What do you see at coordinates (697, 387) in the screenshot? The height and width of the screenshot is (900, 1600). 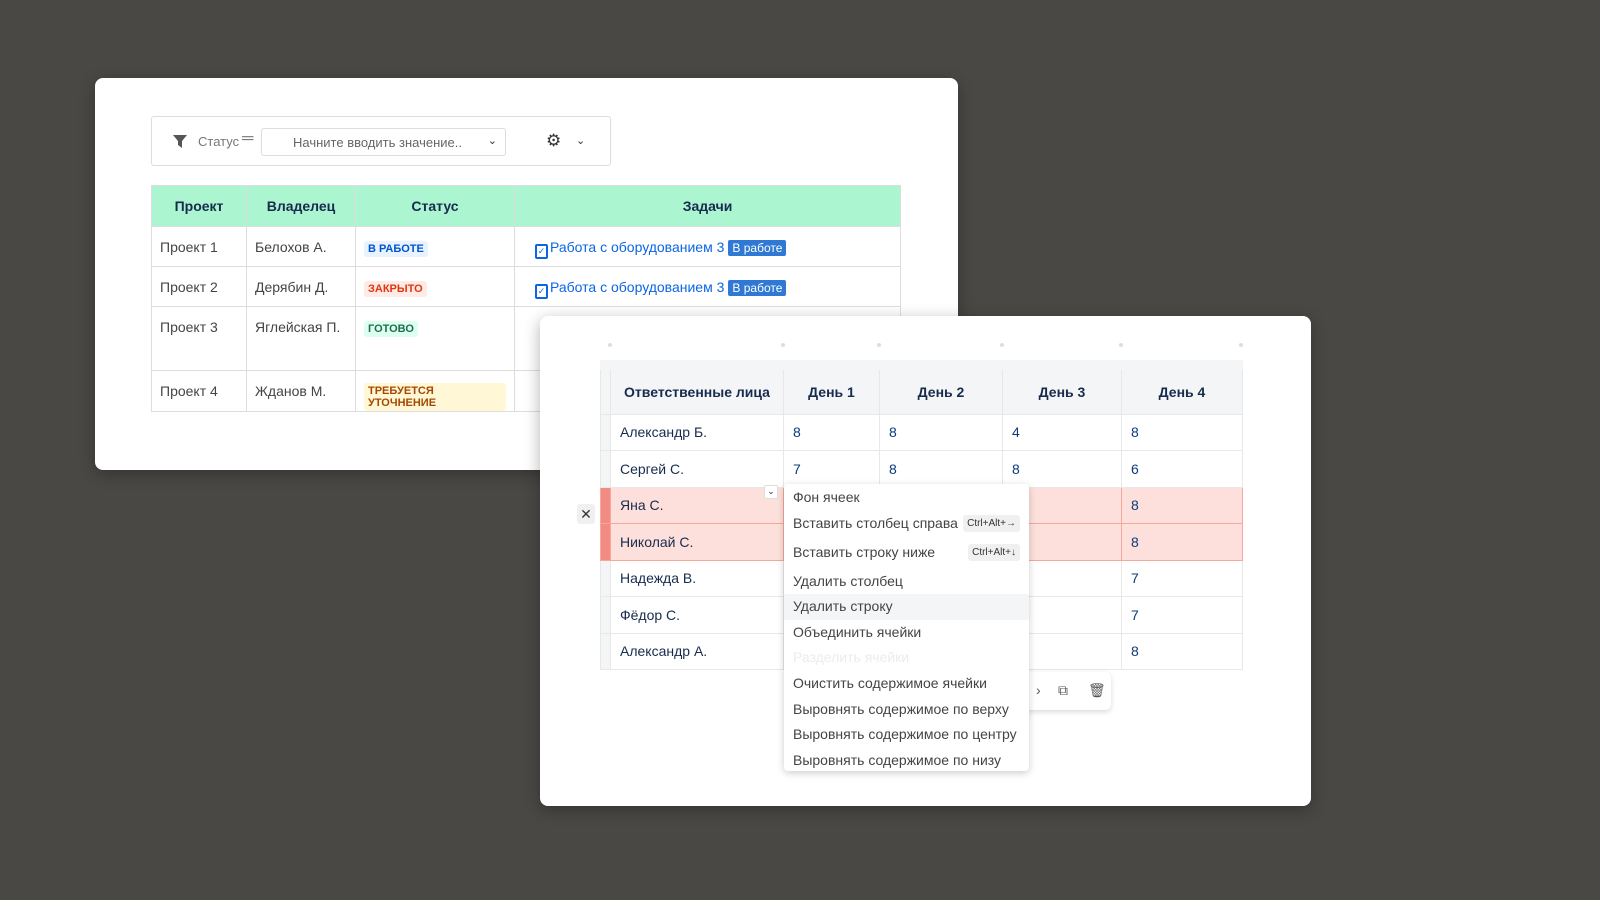 I see `header-responsible: Ответственные лица` at bounding box center [697, 387].